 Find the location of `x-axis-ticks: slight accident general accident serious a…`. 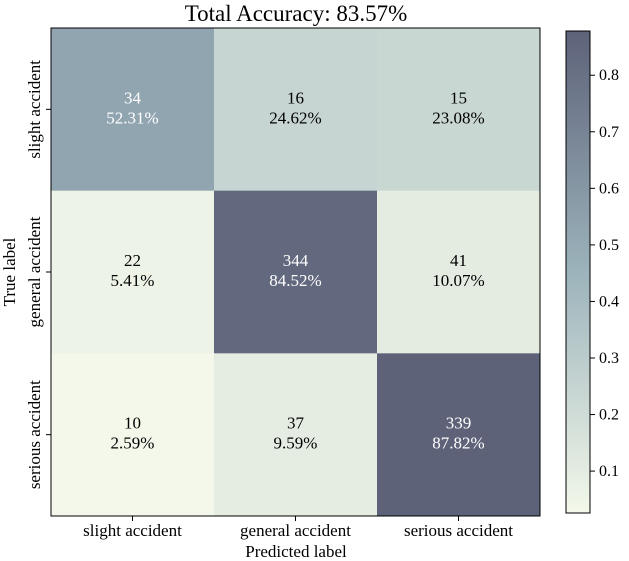

x-axis-ticks: slight accident general accident serious a… is located at coordinates (298, 528).